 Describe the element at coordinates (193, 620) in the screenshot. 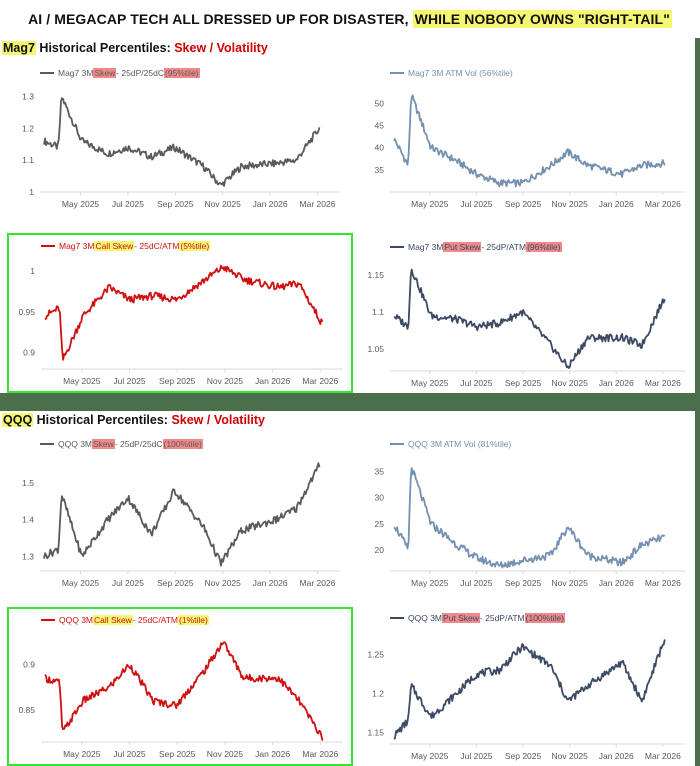

I see `legend-percentile: (1%tile)` at that location.